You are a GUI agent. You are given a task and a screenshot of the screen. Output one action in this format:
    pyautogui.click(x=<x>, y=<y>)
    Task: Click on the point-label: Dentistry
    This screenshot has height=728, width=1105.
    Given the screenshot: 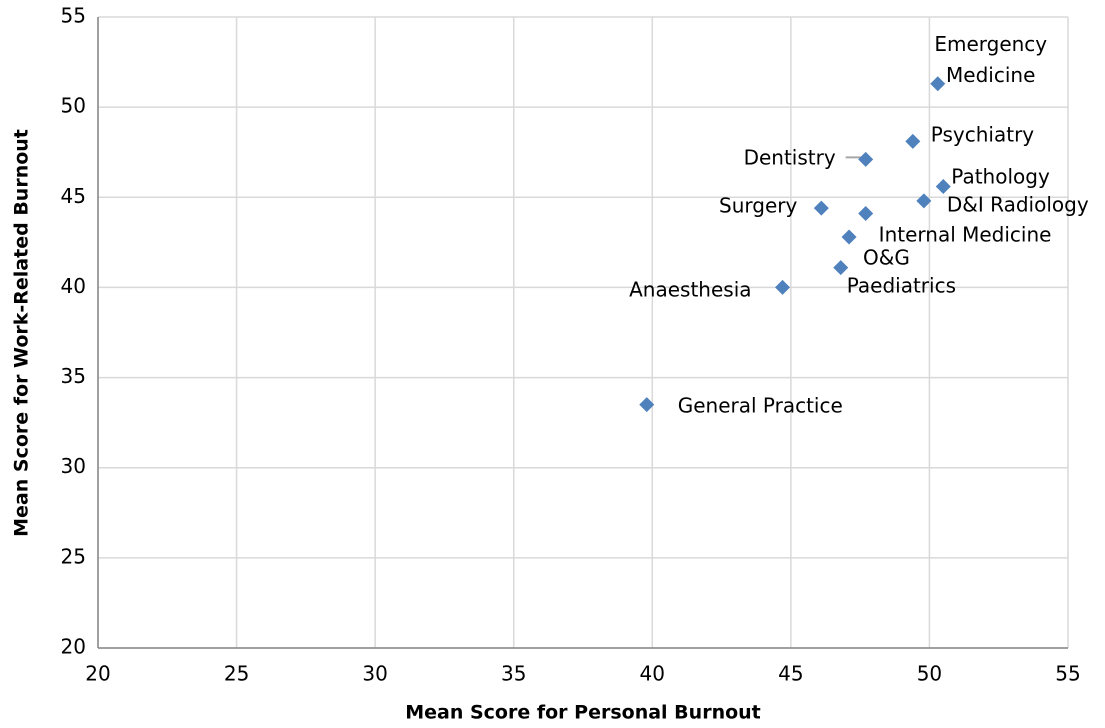 What is the action you would take?
    pyautogui.click(x=789, y=157)
    